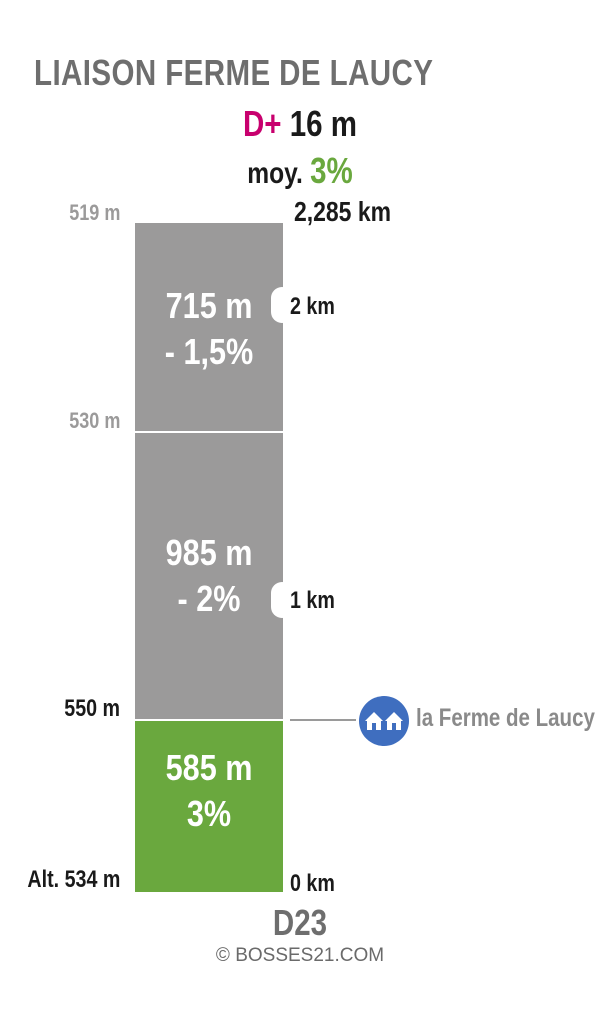  Describe the element at coordinates (94, 212) in the screenshot. I see `altitude-label-end: 519 m` at that location.